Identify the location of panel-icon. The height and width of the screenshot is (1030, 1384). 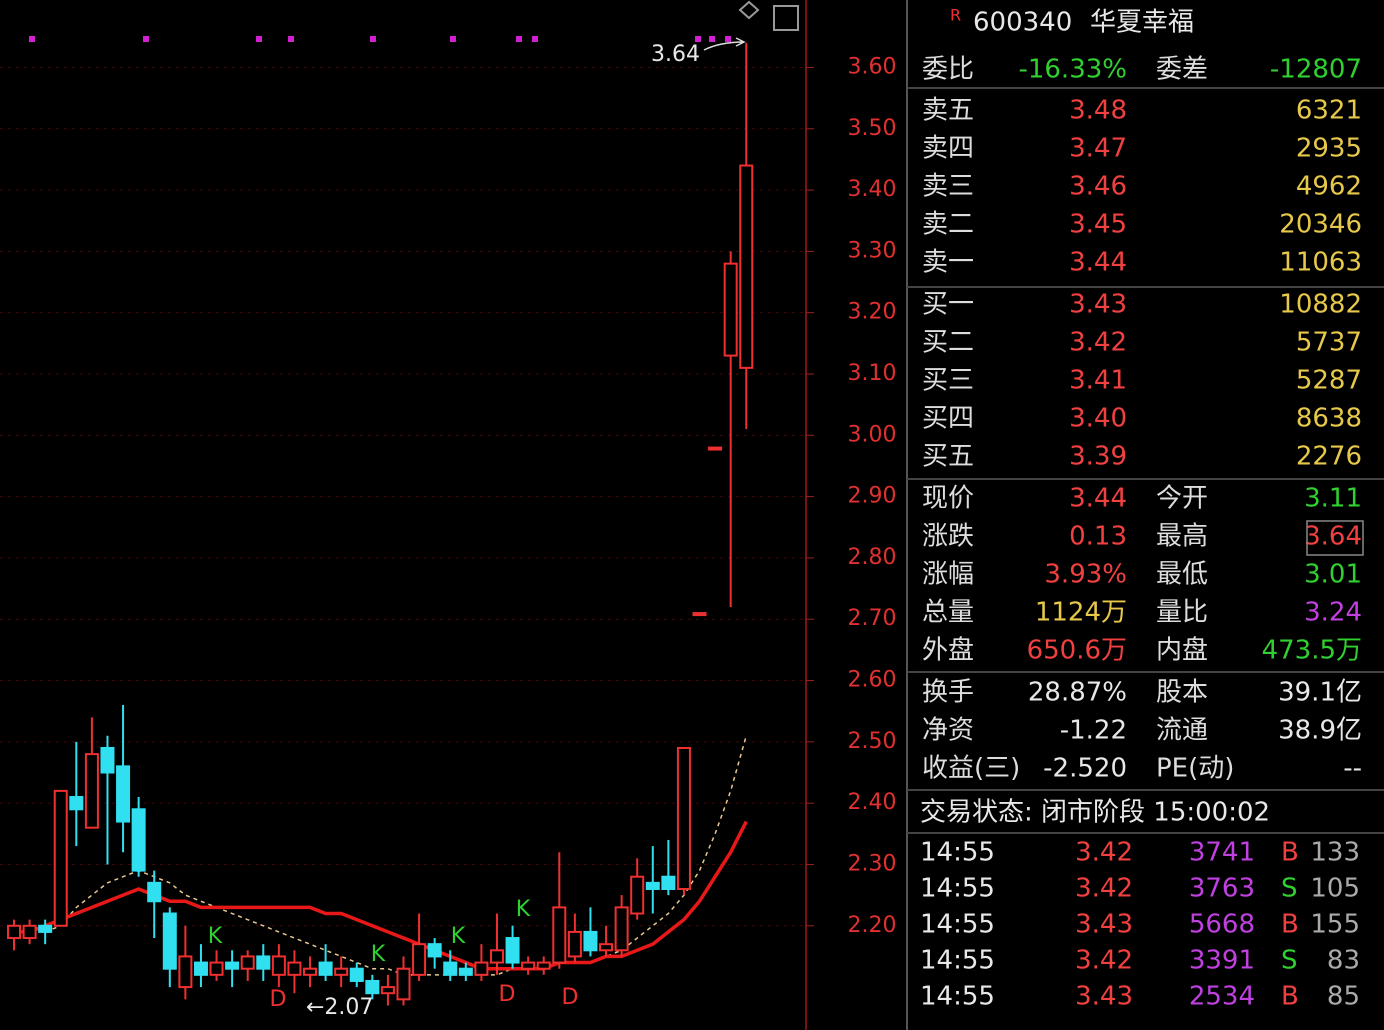
(786, 18).